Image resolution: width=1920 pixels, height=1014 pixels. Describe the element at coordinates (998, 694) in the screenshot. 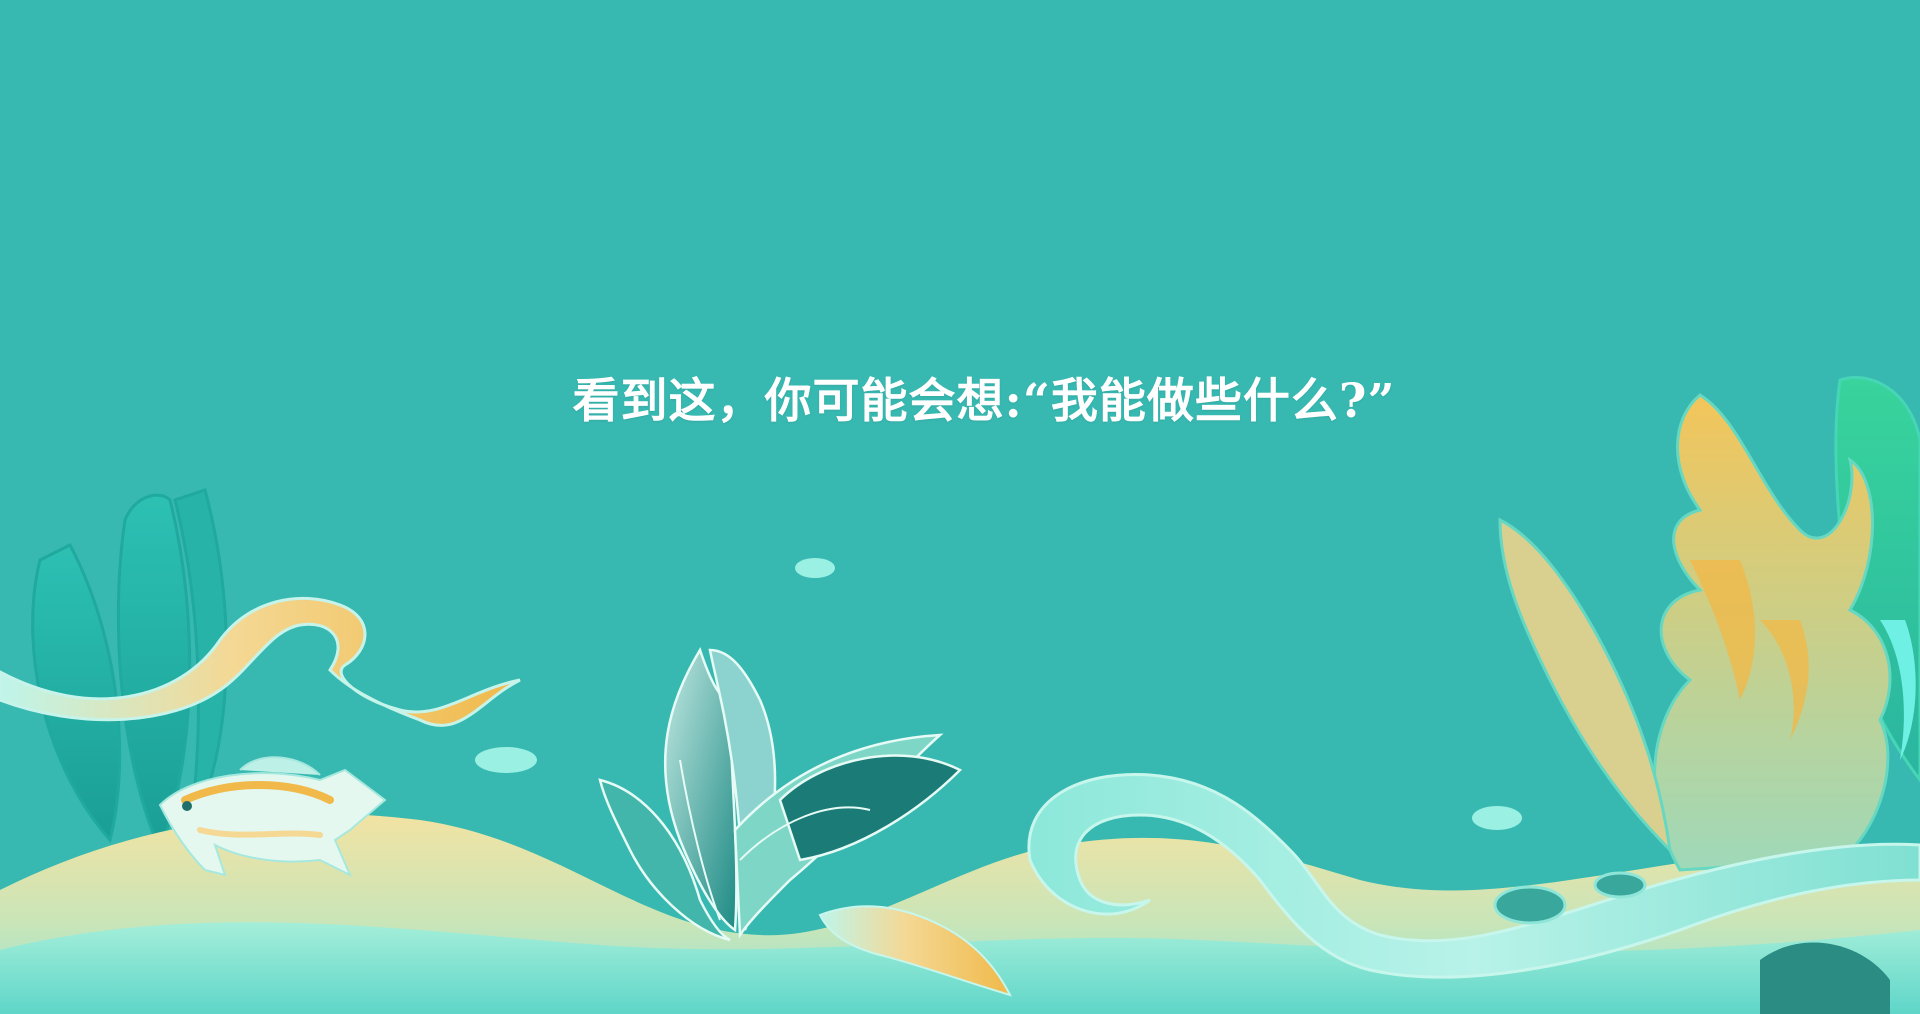

I see `sea-bubbles` at that location.